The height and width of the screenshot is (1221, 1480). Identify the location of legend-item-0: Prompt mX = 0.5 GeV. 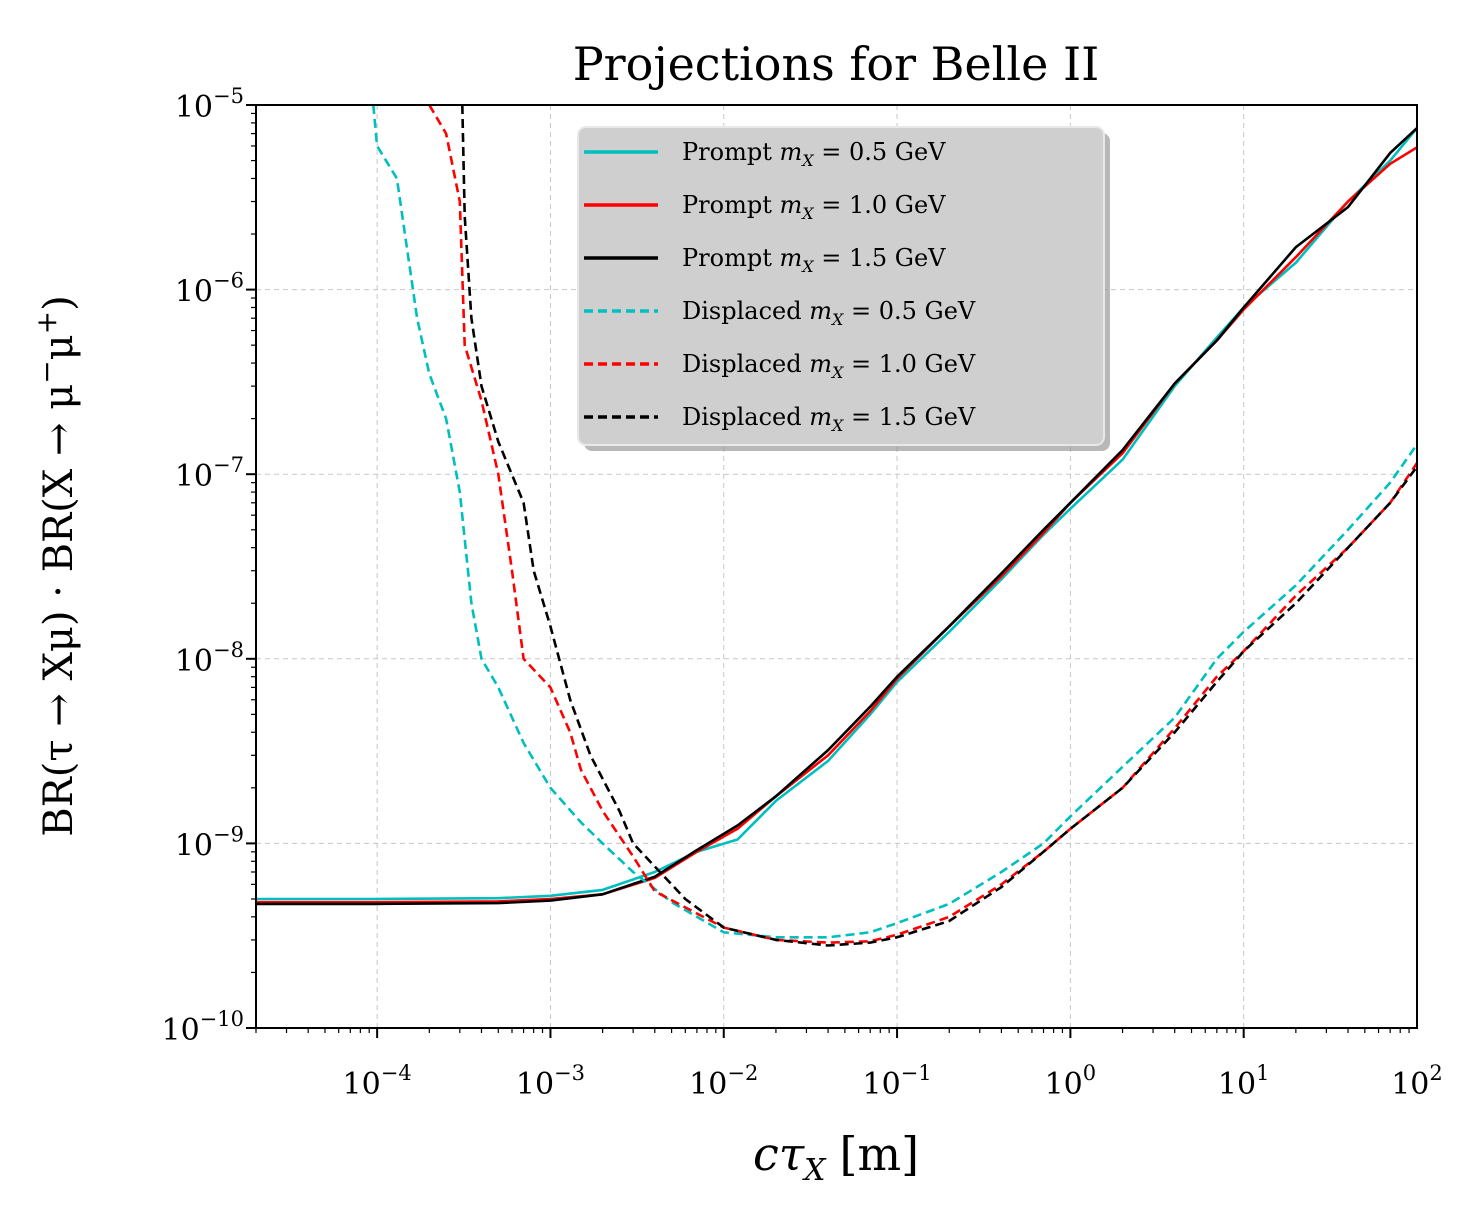
(765, 154).